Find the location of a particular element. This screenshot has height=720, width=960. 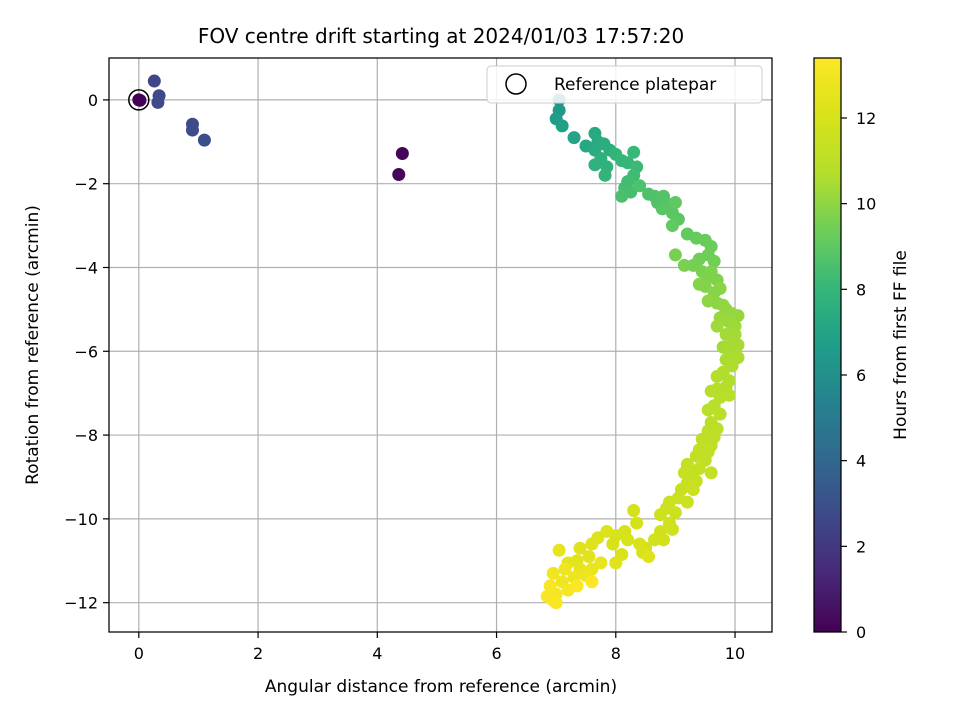

x-tick-label: 4 is located at coordinates (377, 653).